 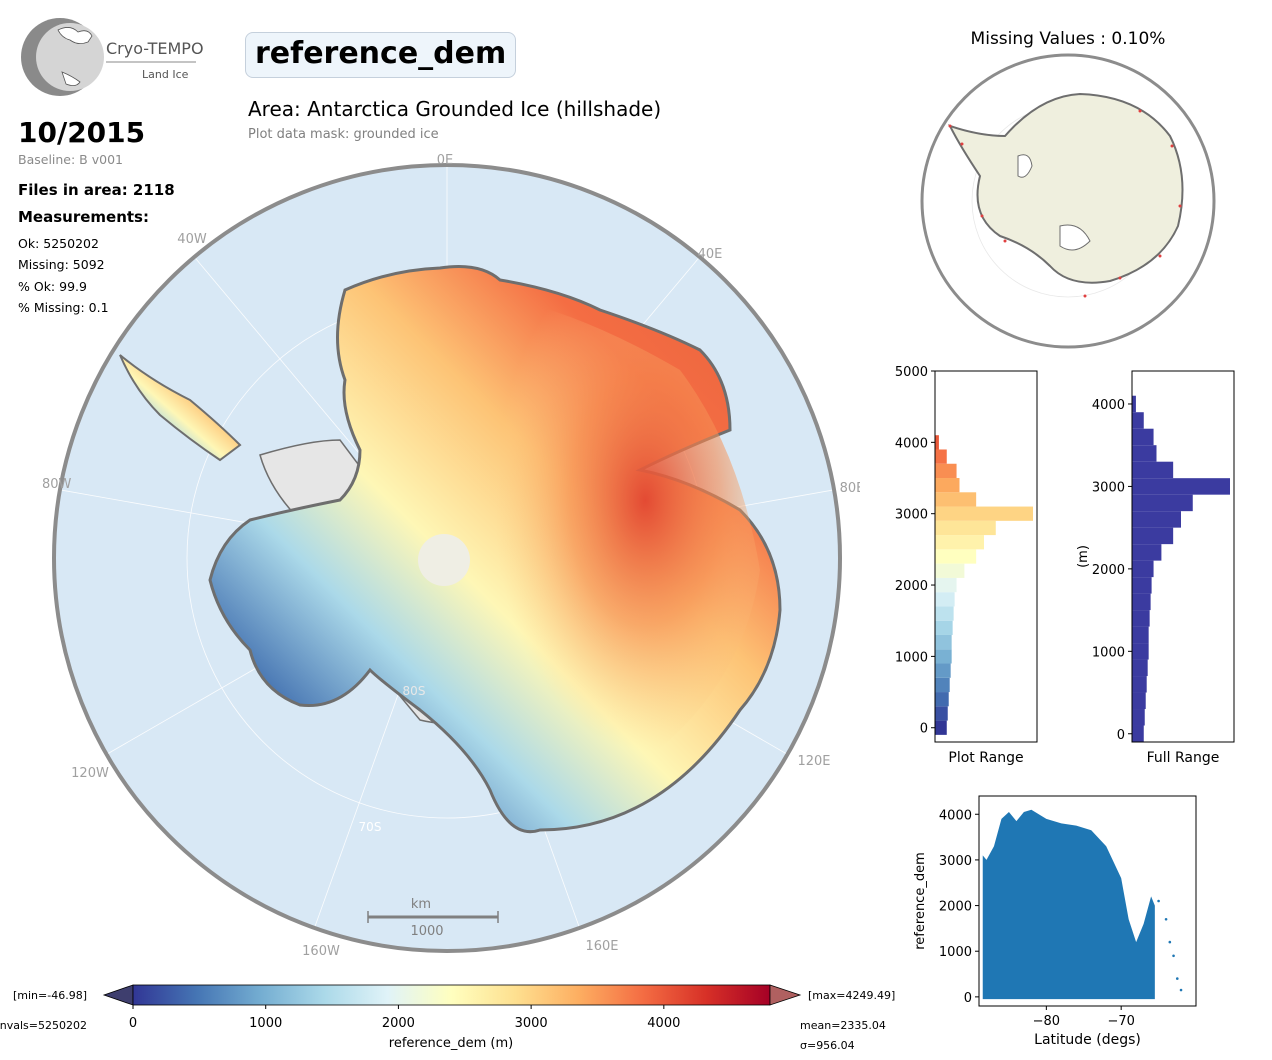 I want to click on lat-label-70s: 70S, so click(x=370, y=827).